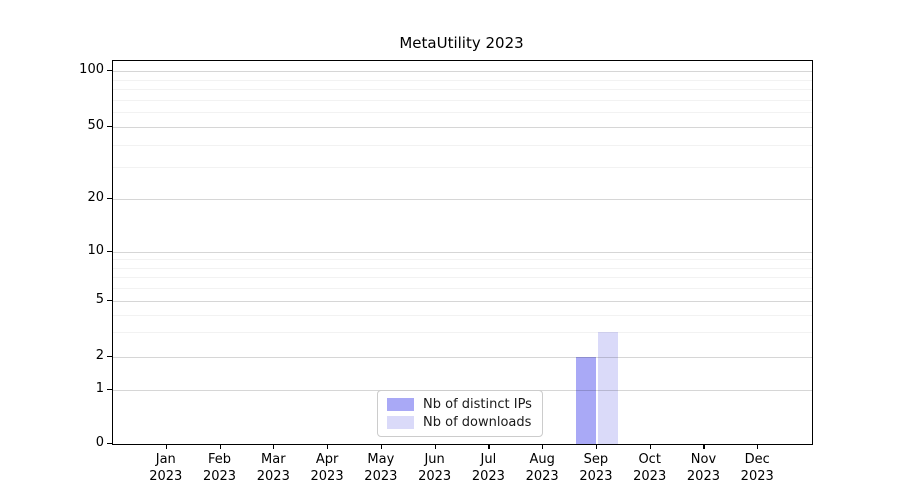 This screenshot has width=900, height=500. I want to click on x-tick-label-jul: Jul 2023, so click(488, 468).